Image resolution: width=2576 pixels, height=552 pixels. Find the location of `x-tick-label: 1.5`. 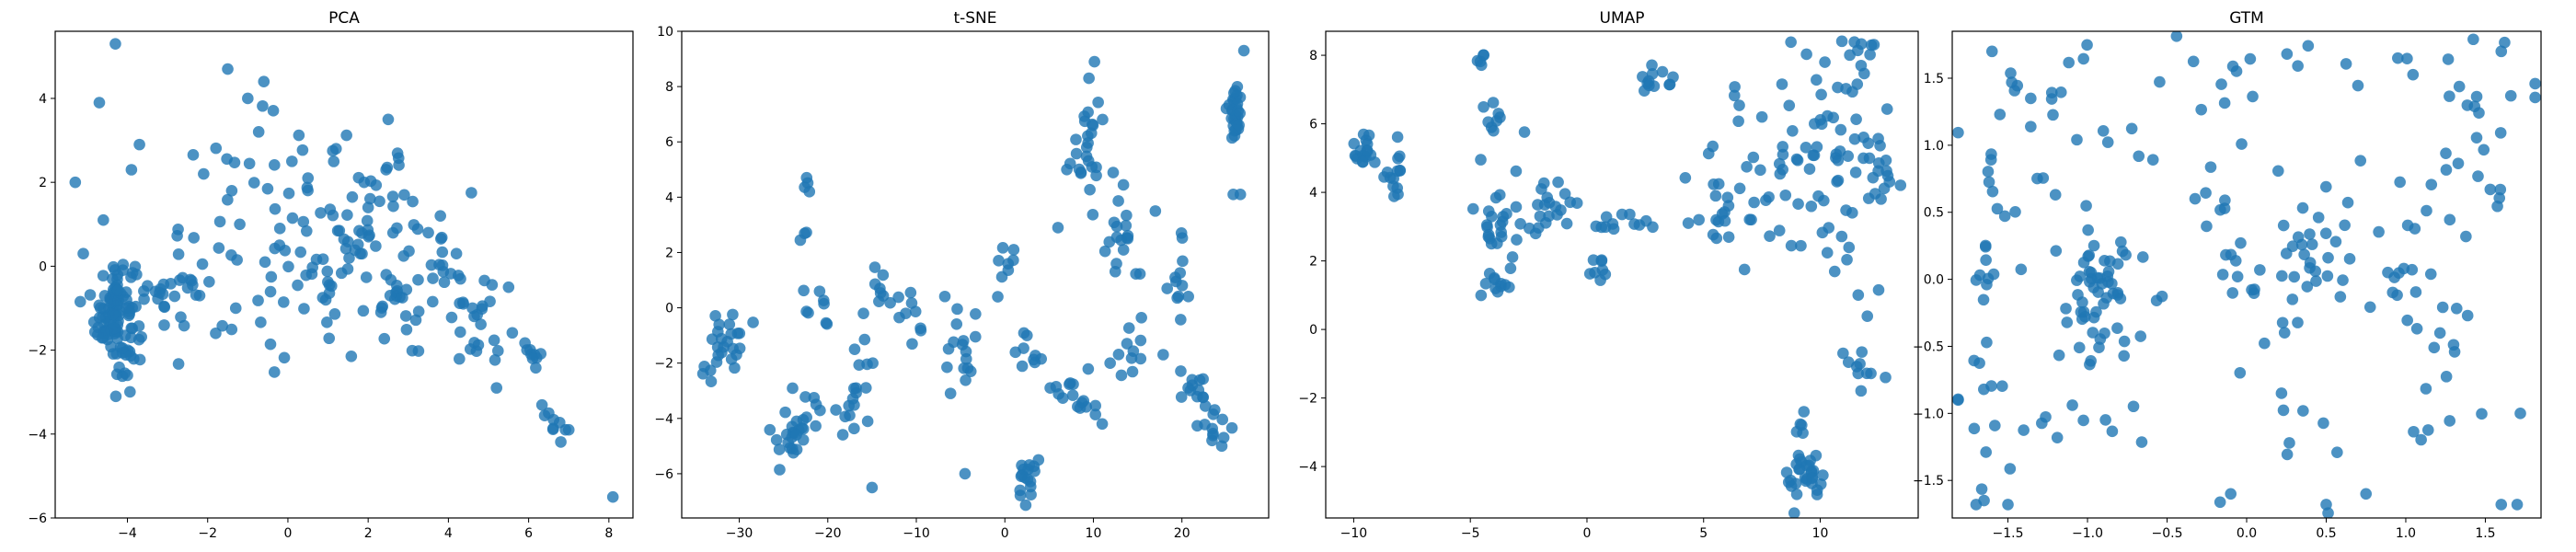

x-tick-label: 1.5 is located at coordinates (2485, 533).